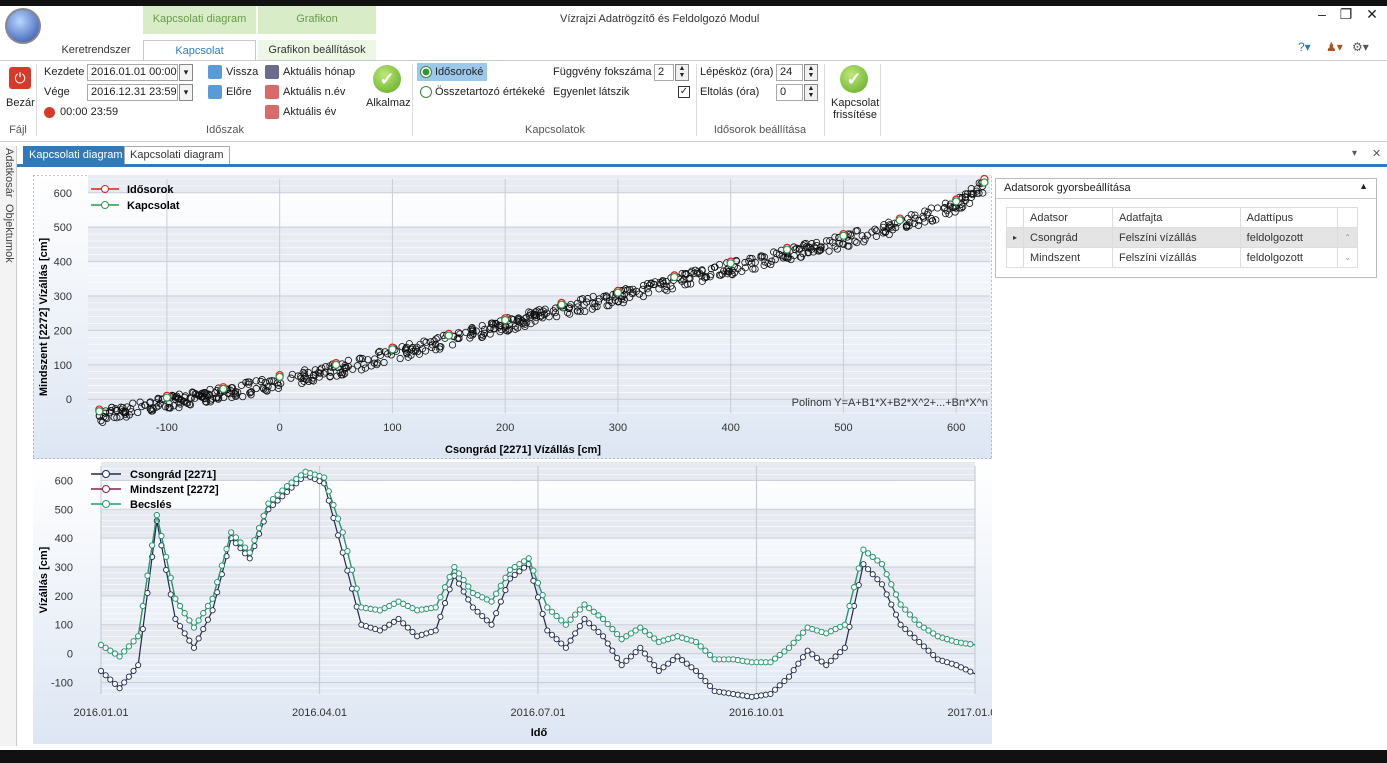 This screenshot has height=763, width=1387. I want to click on cell: Csongrád, so click(1068, 237).